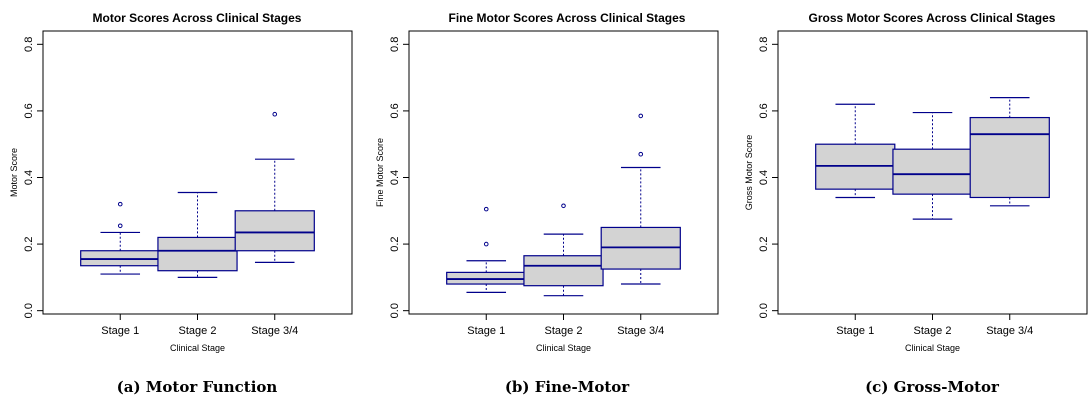 The width and height of the screenshot is (1088, 405). What do you see at coordinates (567, 18) in the screenshot?
I see `chart-title: Fine Motor Scores Across Clinical Stages` at bounding box center [567, 18].